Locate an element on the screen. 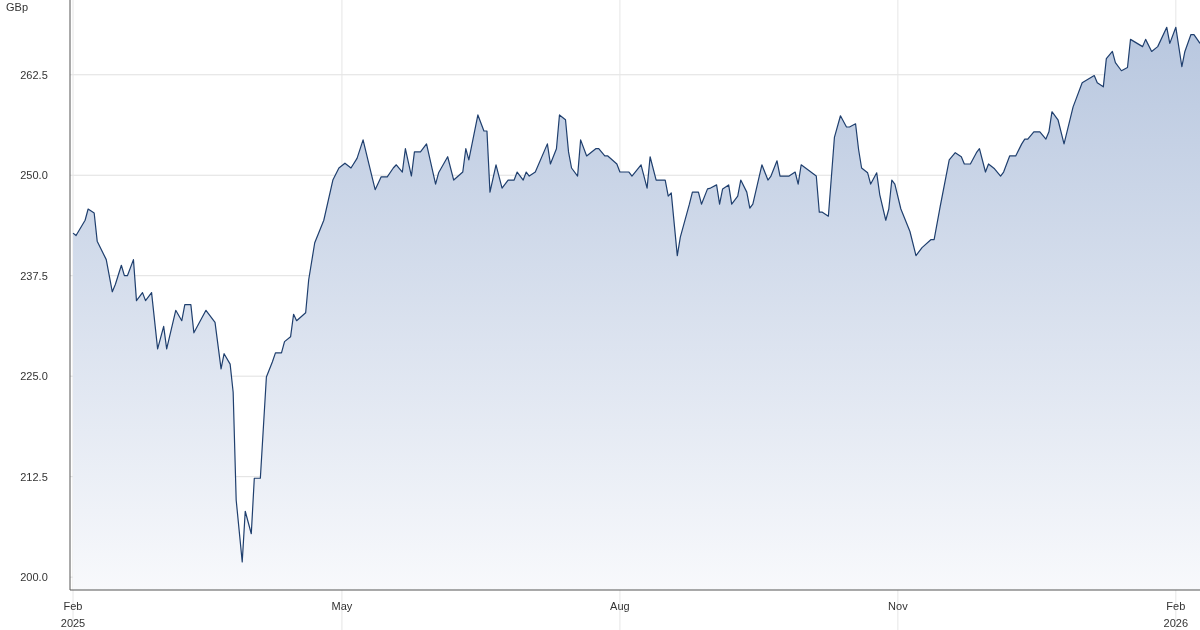 The image size is (1200, 630). x-tick-label: Feb 2026 is located at coordinates (1176, 614).